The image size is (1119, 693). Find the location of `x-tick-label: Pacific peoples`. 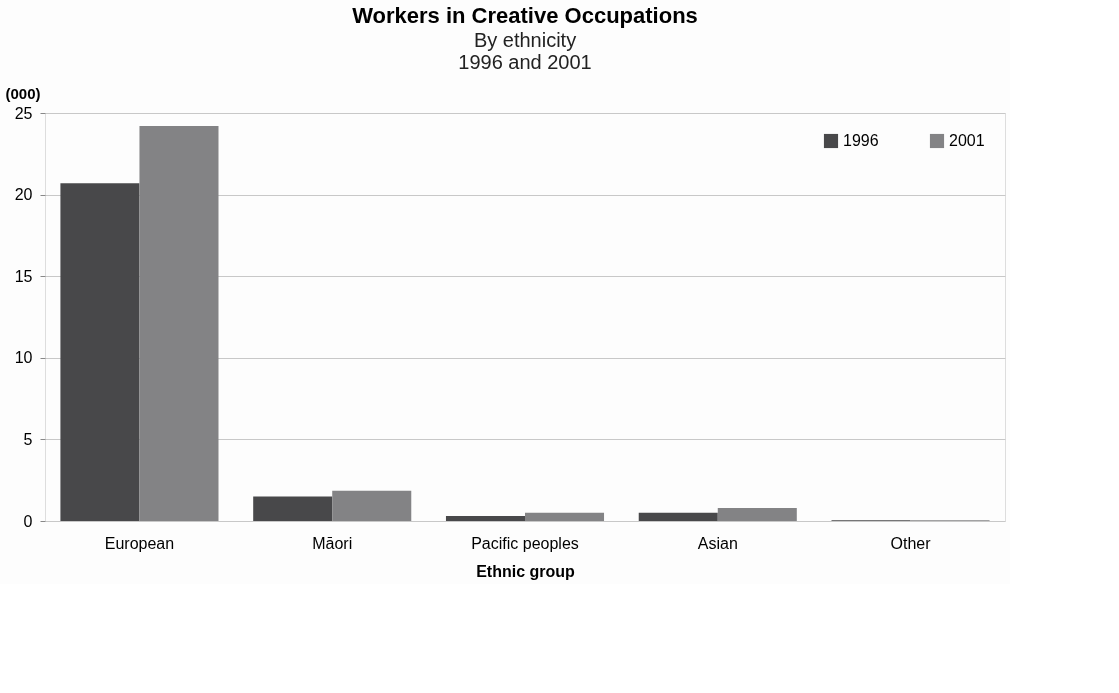

x-tick-label: Pacific peoples is located at coordinates (525, 543).